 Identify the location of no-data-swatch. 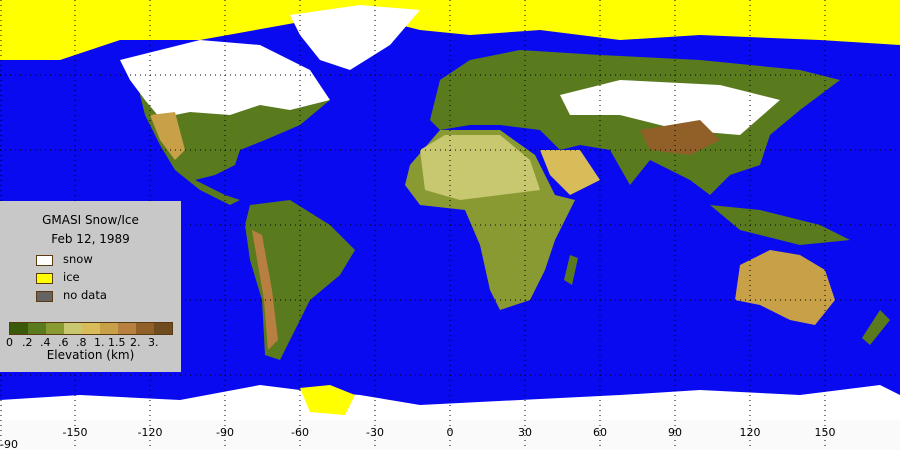
(44, 296).